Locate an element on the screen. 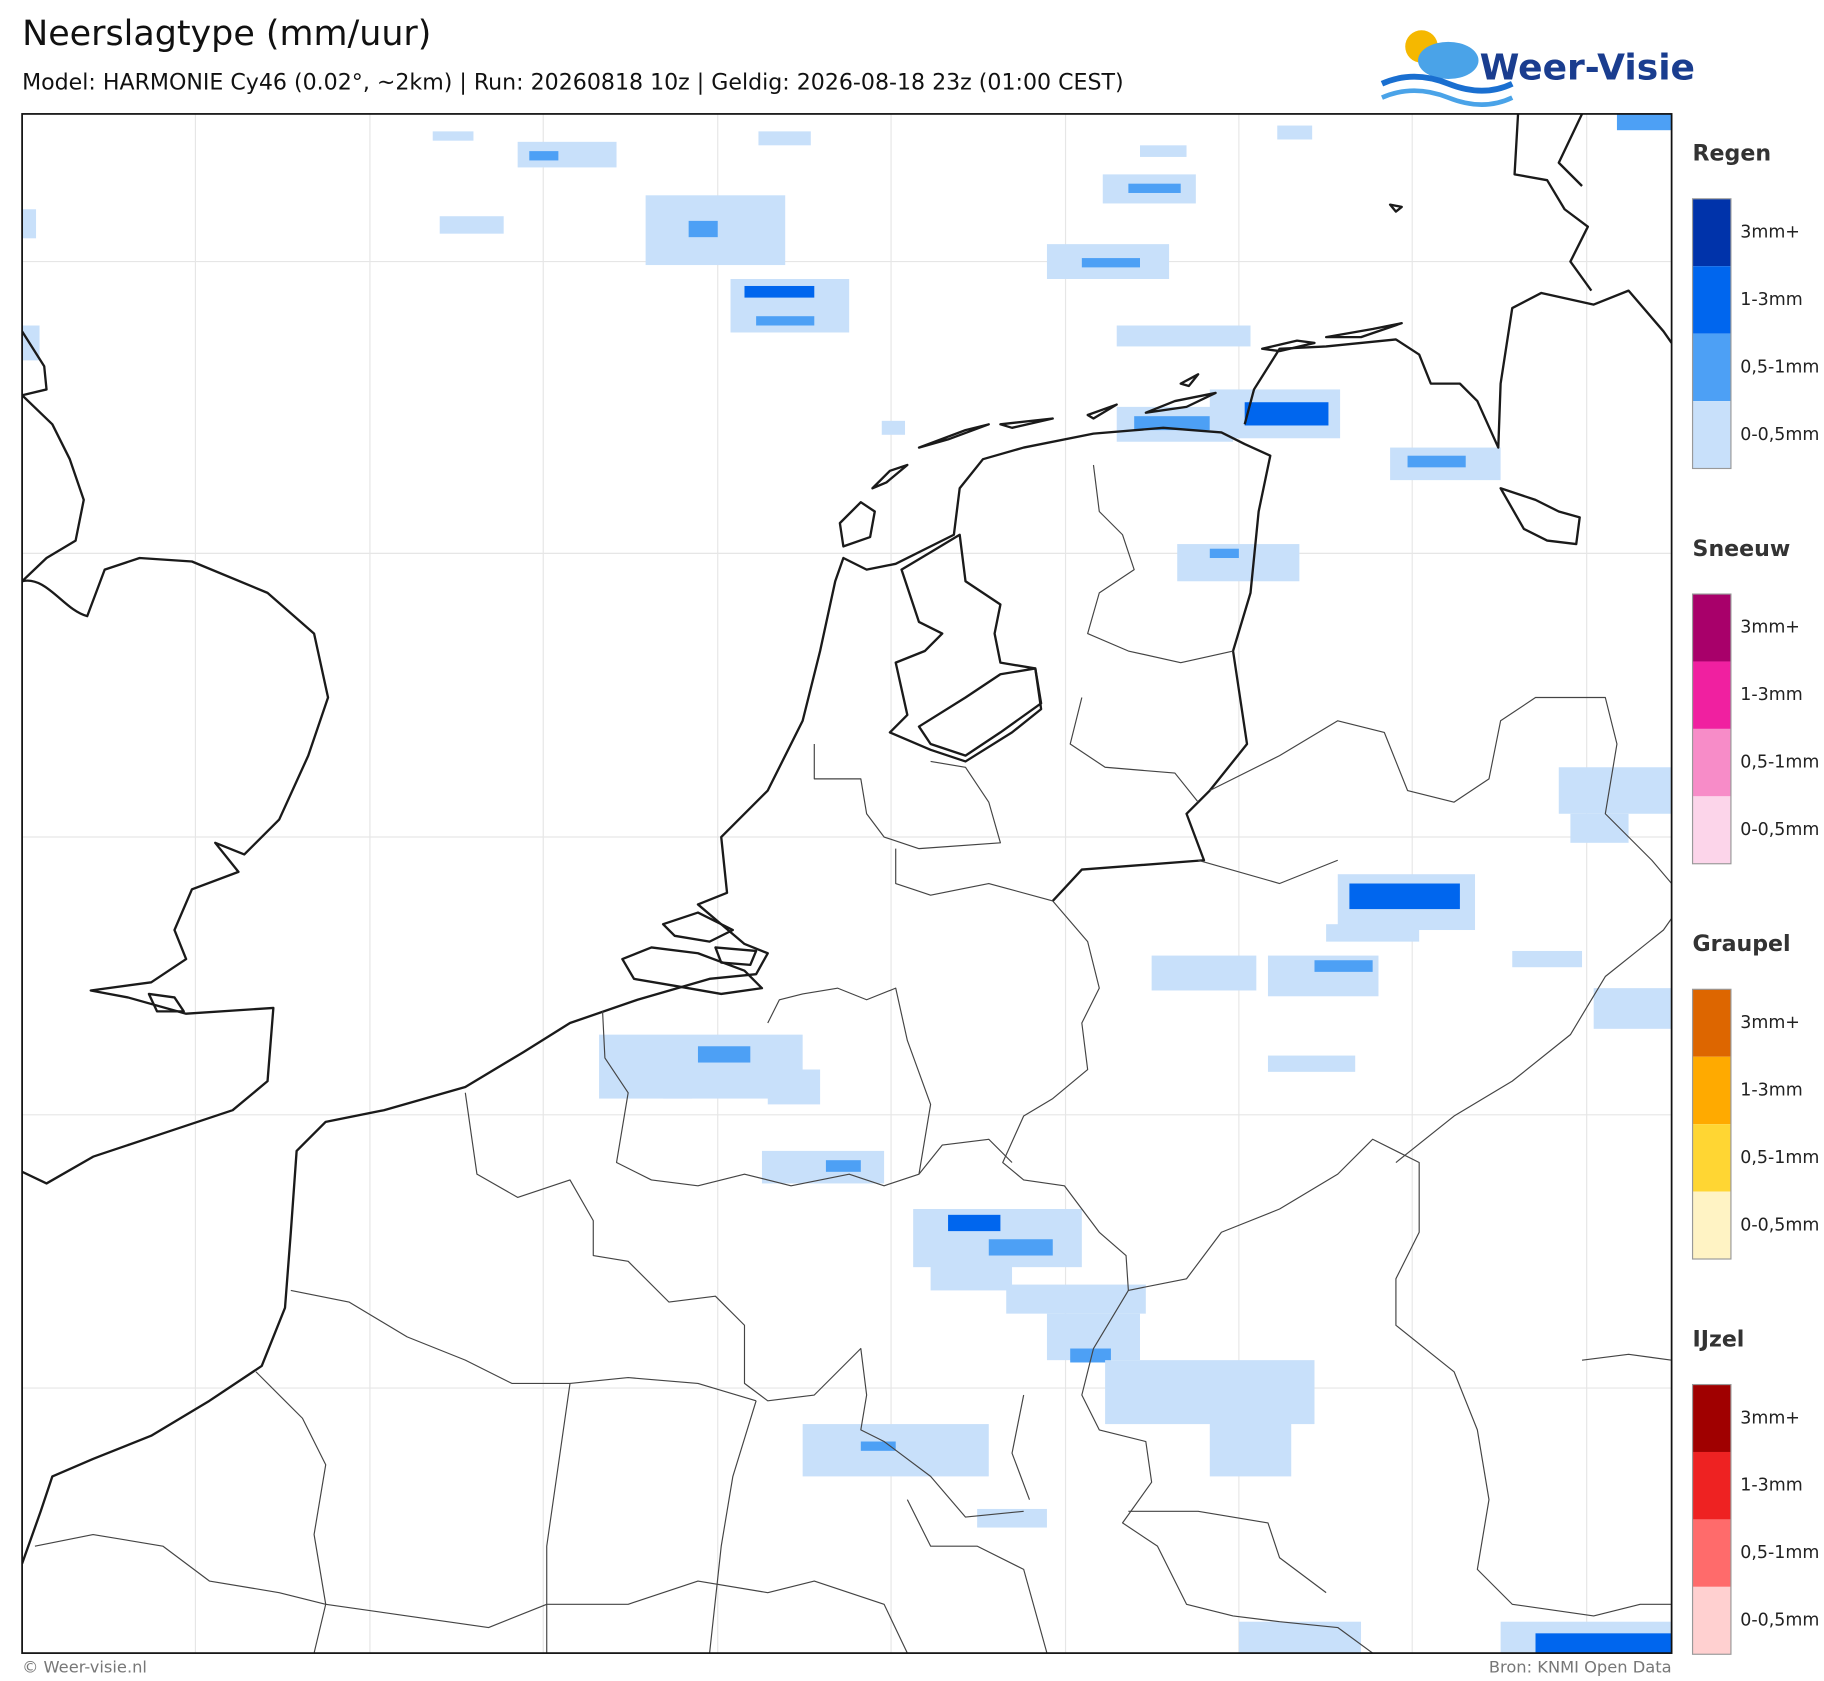 This screenshot has width=1824, height=1681. title: Neerslagtype (mm/uur) is located at coordinates (226, 34).